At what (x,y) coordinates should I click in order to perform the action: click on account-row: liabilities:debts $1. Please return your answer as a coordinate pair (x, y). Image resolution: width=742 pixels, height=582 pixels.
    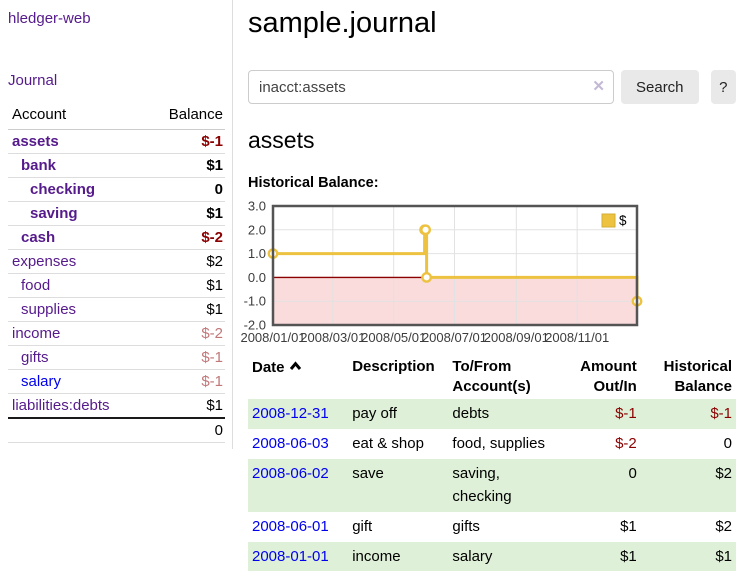
    Looking at the image, I should click on (116, 406).